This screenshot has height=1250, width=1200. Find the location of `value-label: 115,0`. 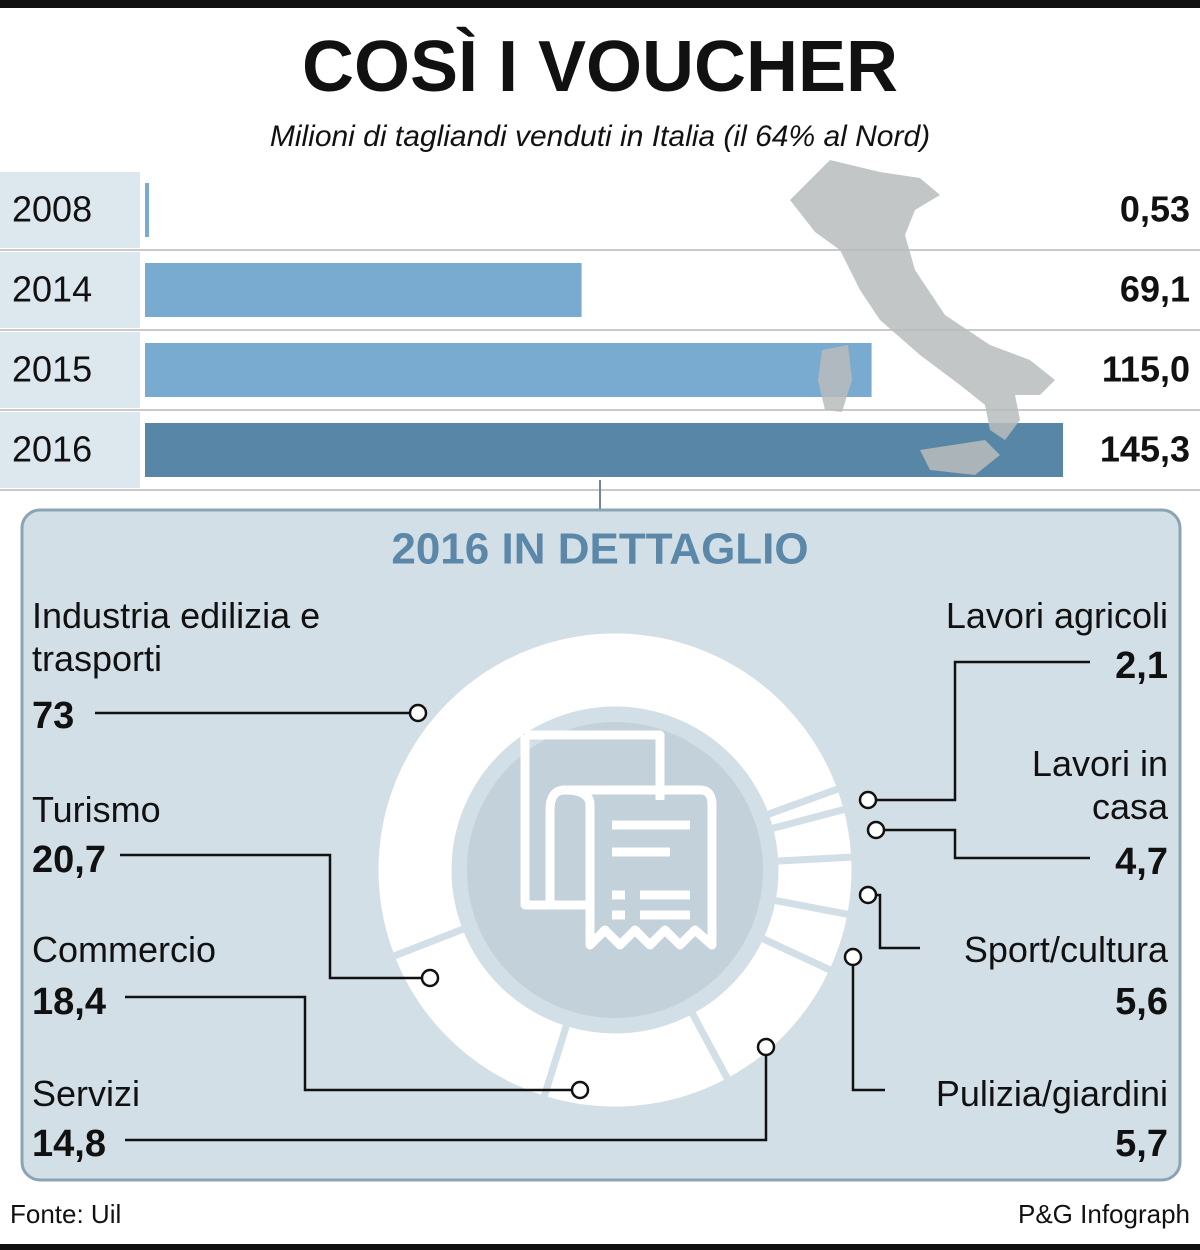

value-label: 115,0 is located at coordinates (1146, 369).